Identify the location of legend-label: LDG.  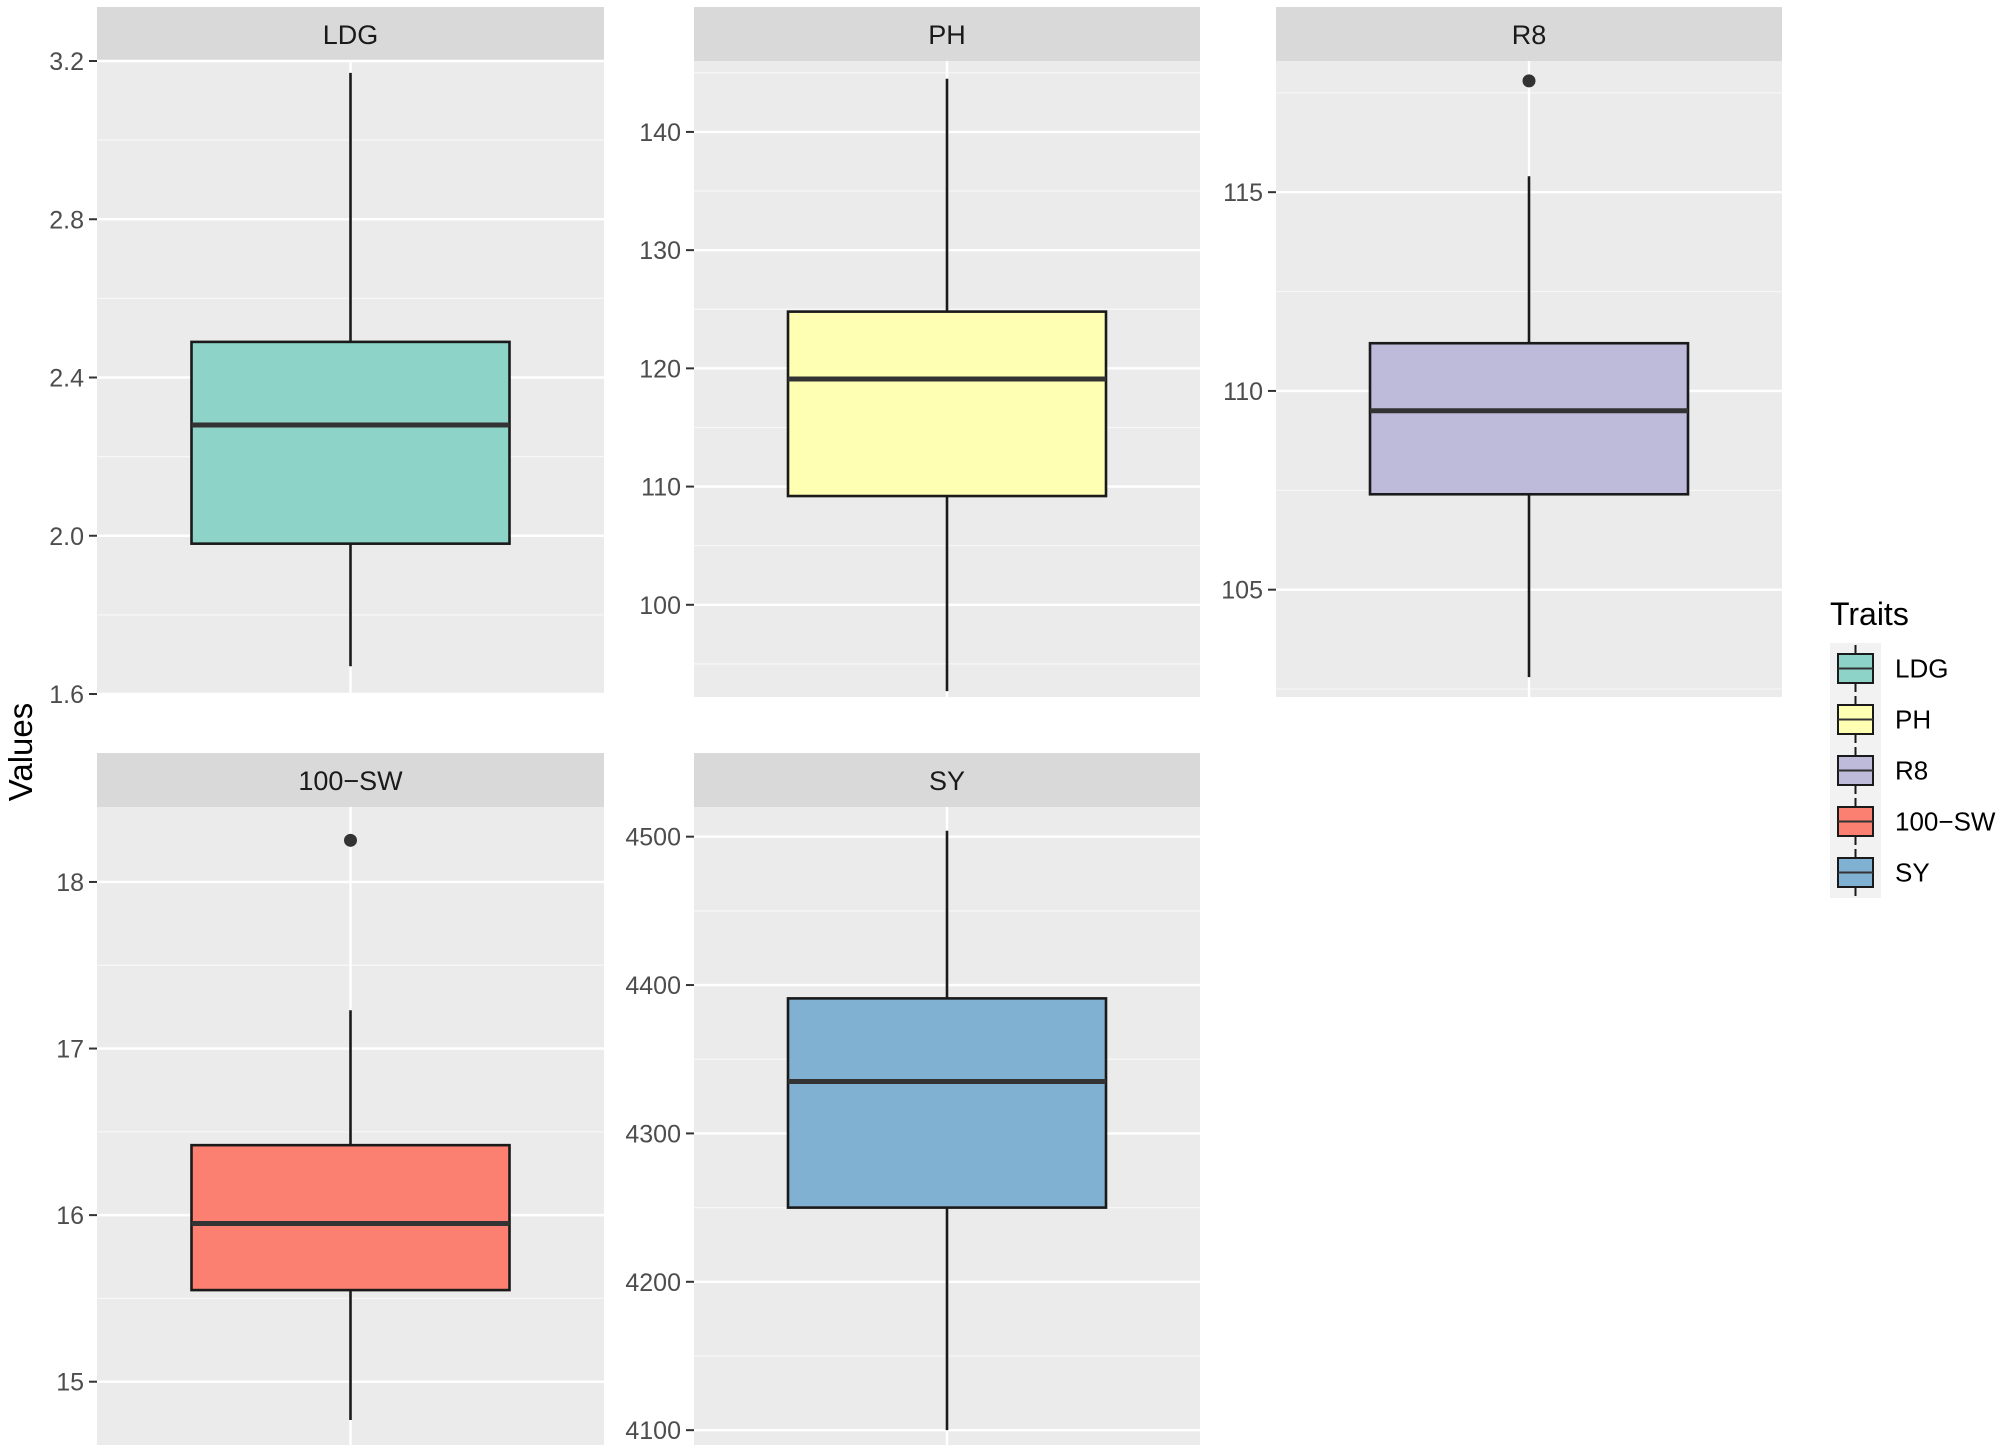
(1921, 669).